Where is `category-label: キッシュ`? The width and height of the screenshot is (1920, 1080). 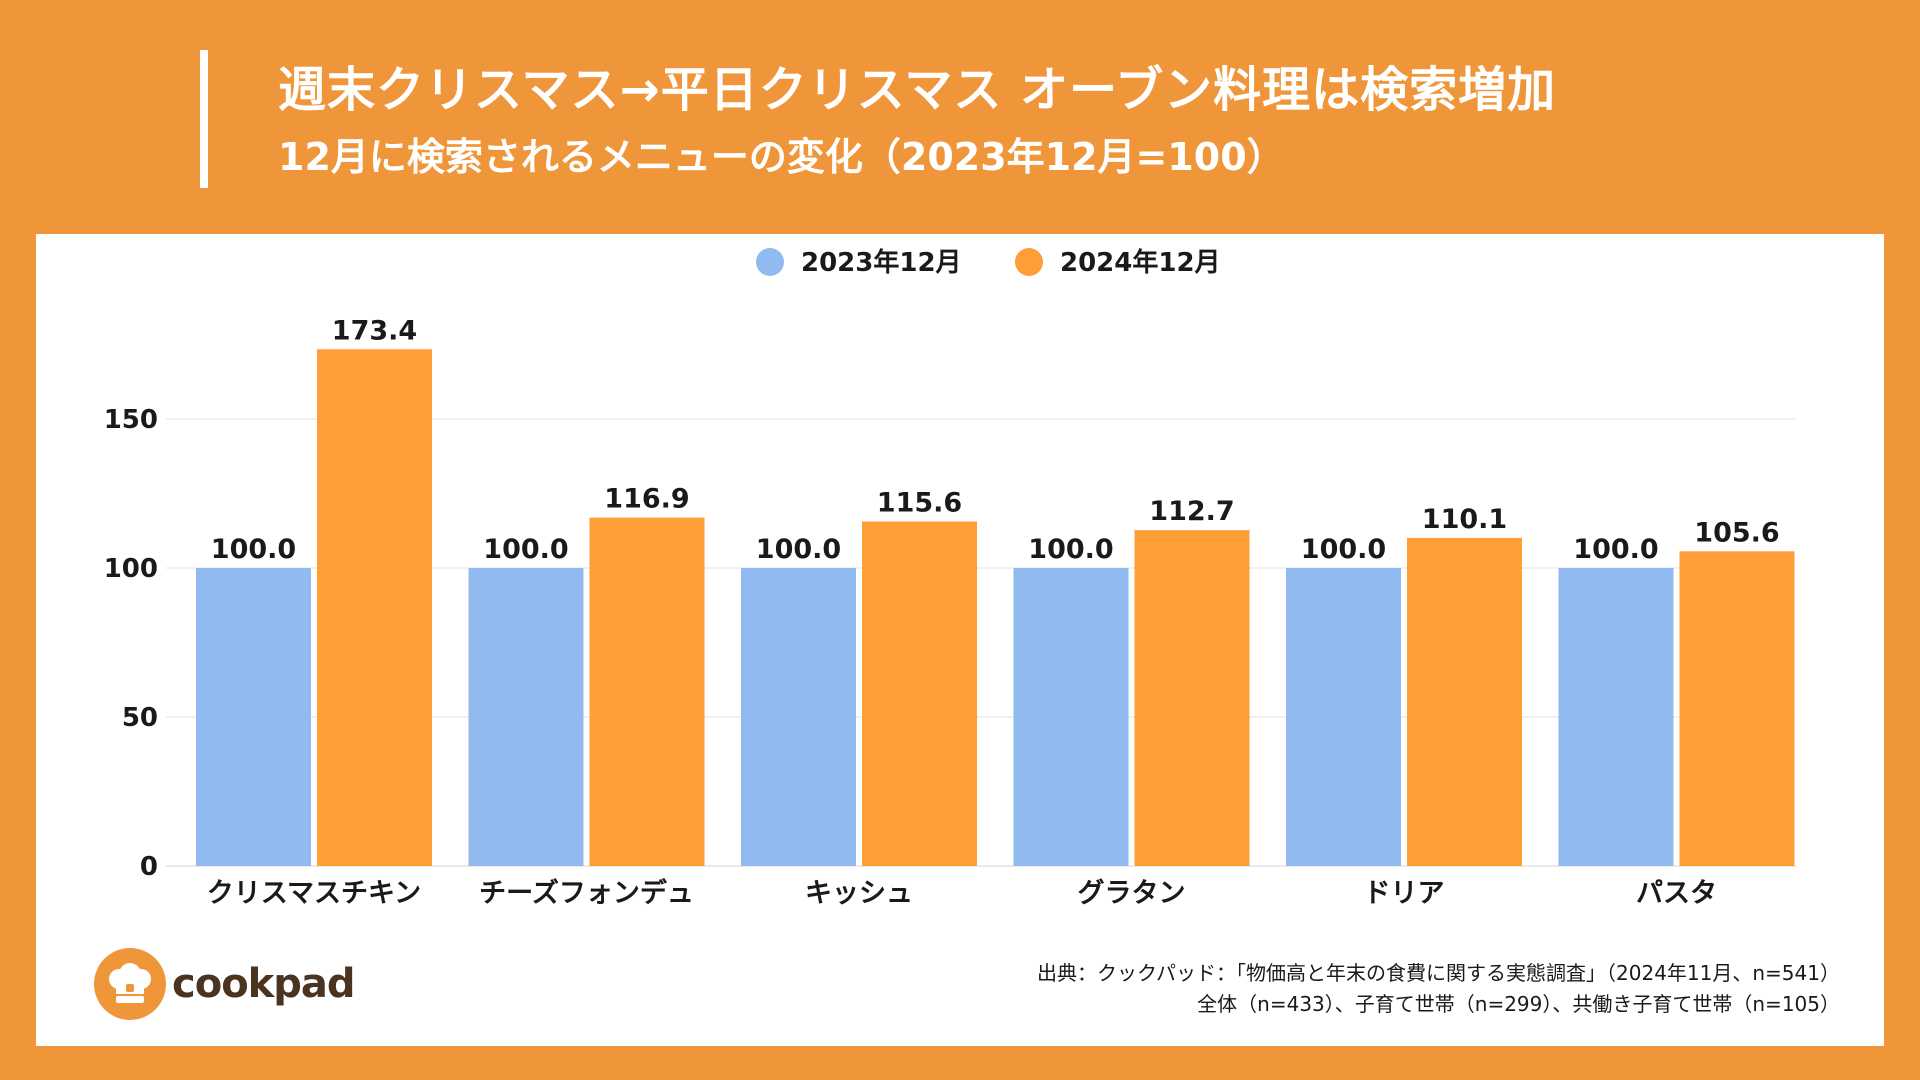
category-label: キッシュ is located at coordinates (859, 893).